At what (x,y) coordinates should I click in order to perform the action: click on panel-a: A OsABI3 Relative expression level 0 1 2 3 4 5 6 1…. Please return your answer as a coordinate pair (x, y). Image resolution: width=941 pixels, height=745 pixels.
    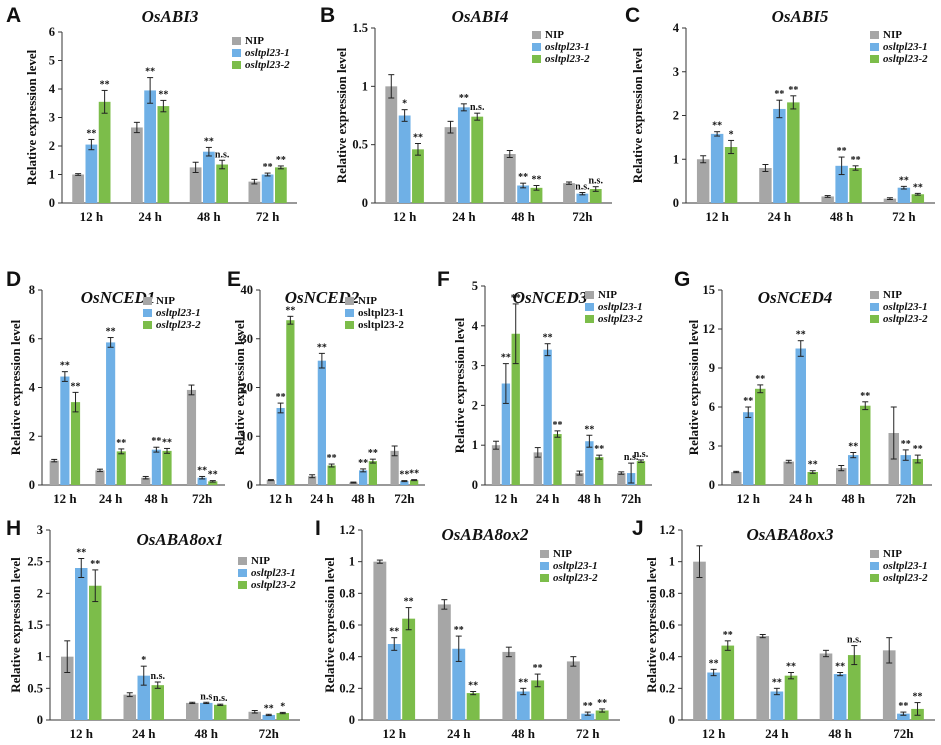
    Looking at the image, I should click on (151, 114).